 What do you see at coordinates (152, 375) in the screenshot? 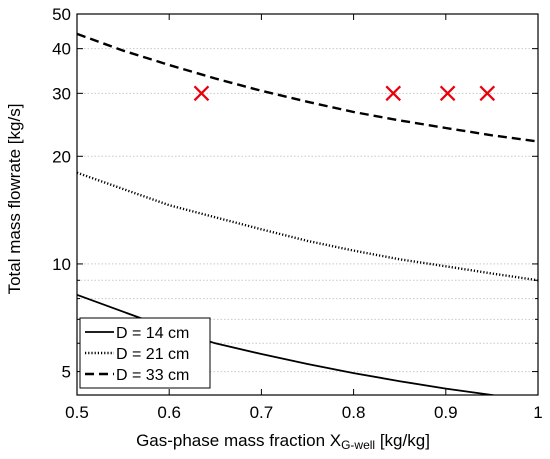
I see `legend-label: D = 33 cm` at bounding box center [152, 375].